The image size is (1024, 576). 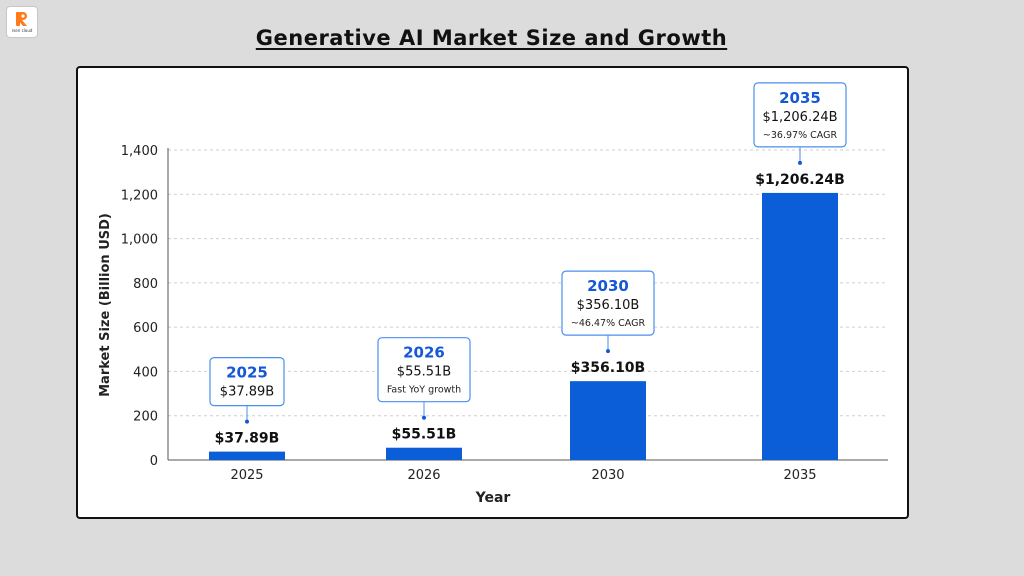 What do you see at coordinates (608, 368) in the screenshot?
I see `bar-value-label: $356.10B` at bounding box center [608, 368].